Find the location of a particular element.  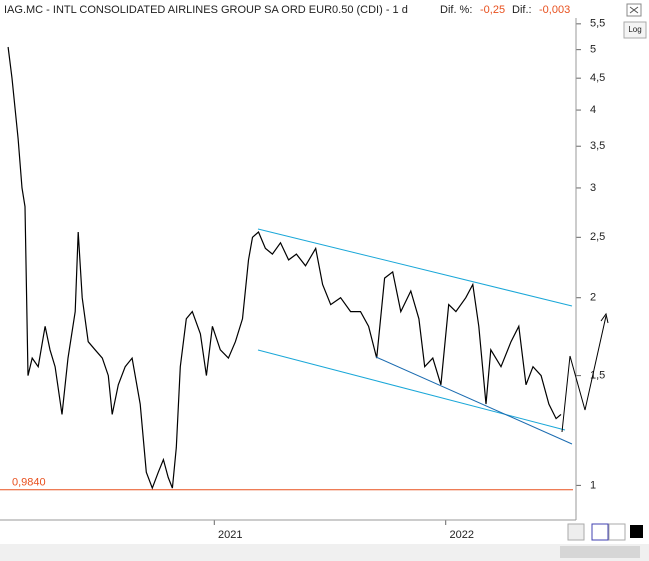

scrollbar-thumb is located at coordinates (600, 552).